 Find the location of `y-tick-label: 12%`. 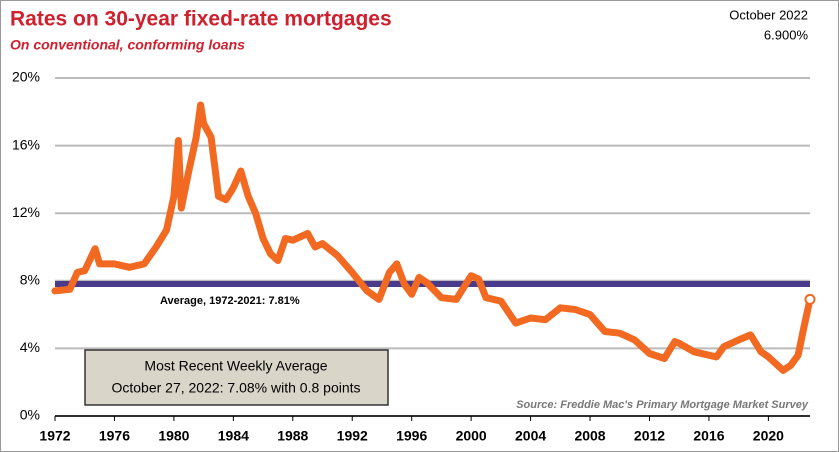

y-tick-label: 12% is located at coordinates (26, 212).